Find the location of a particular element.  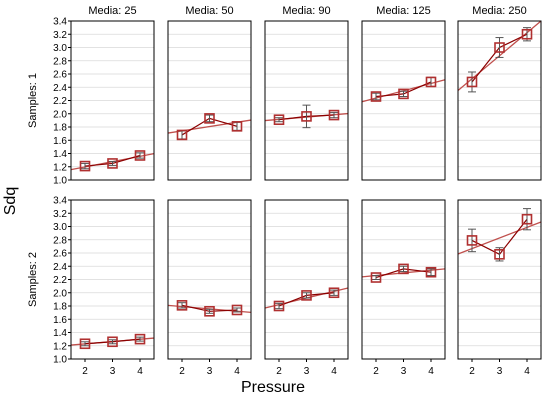

column-header: Media: 50 is located at coordinates (209, 11).